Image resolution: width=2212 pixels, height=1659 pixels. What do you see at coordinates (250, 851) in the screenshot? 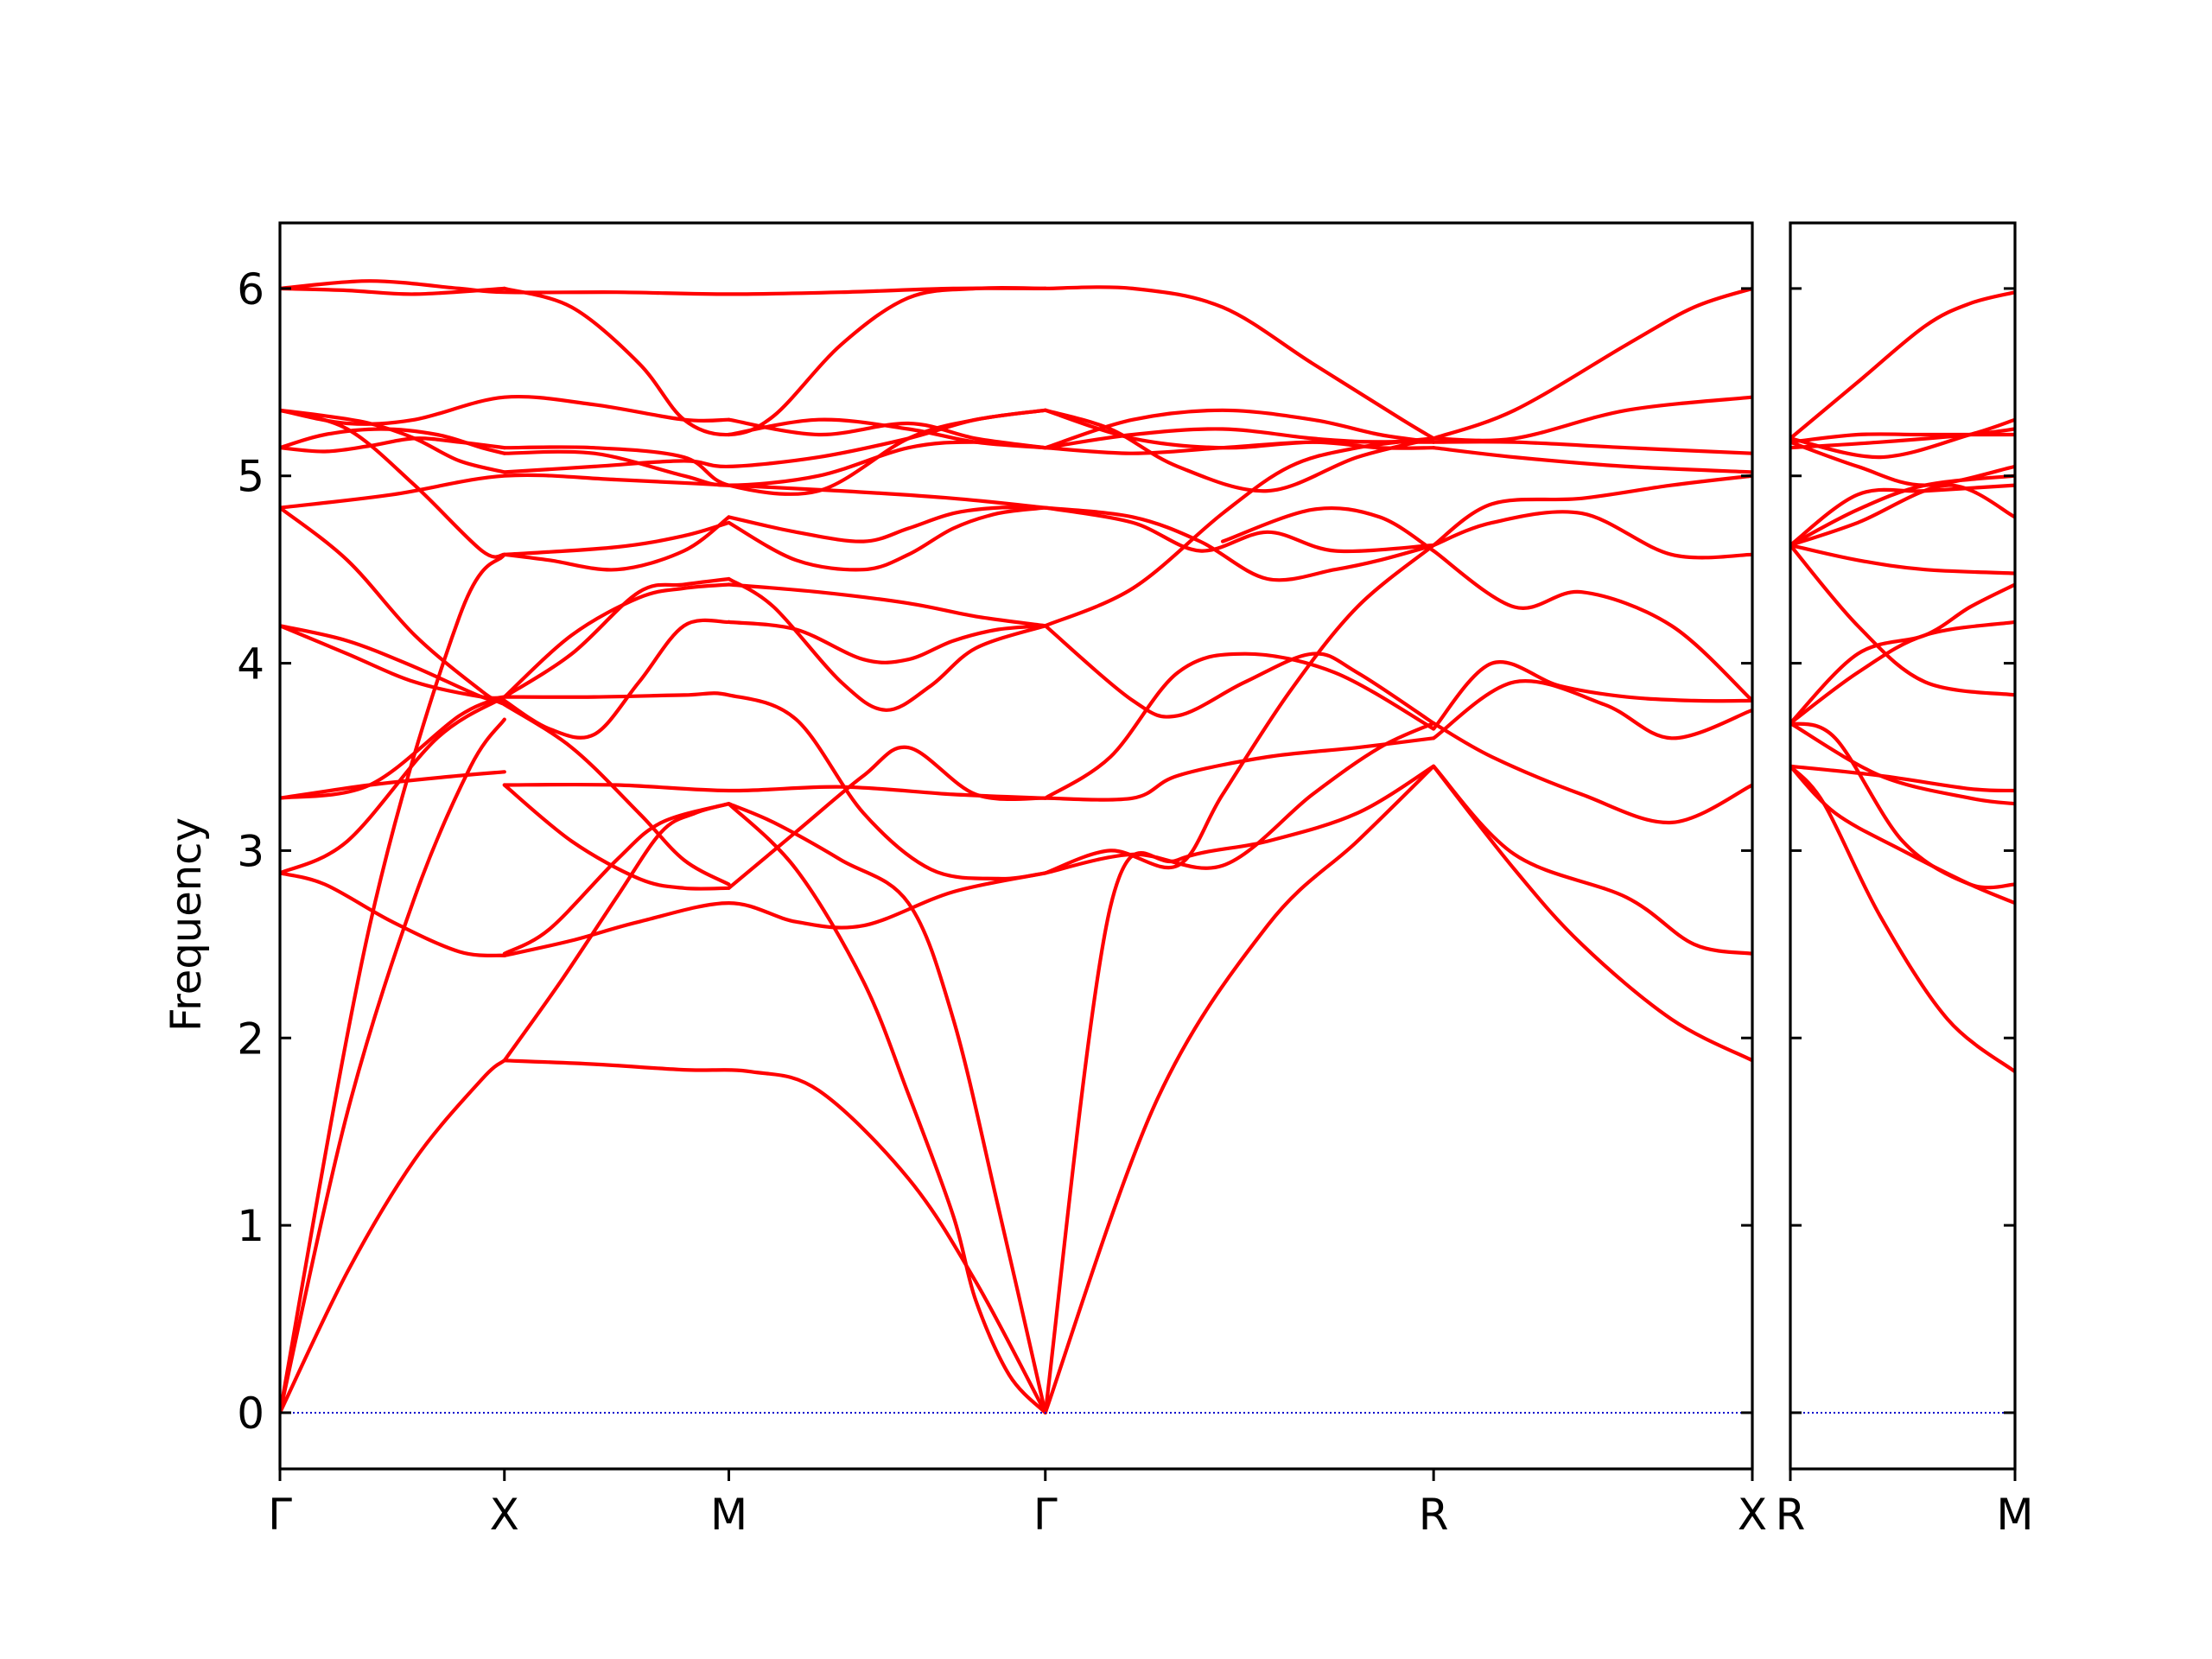
I see `y-tick-label: 3` at bounding box center [250, 851].